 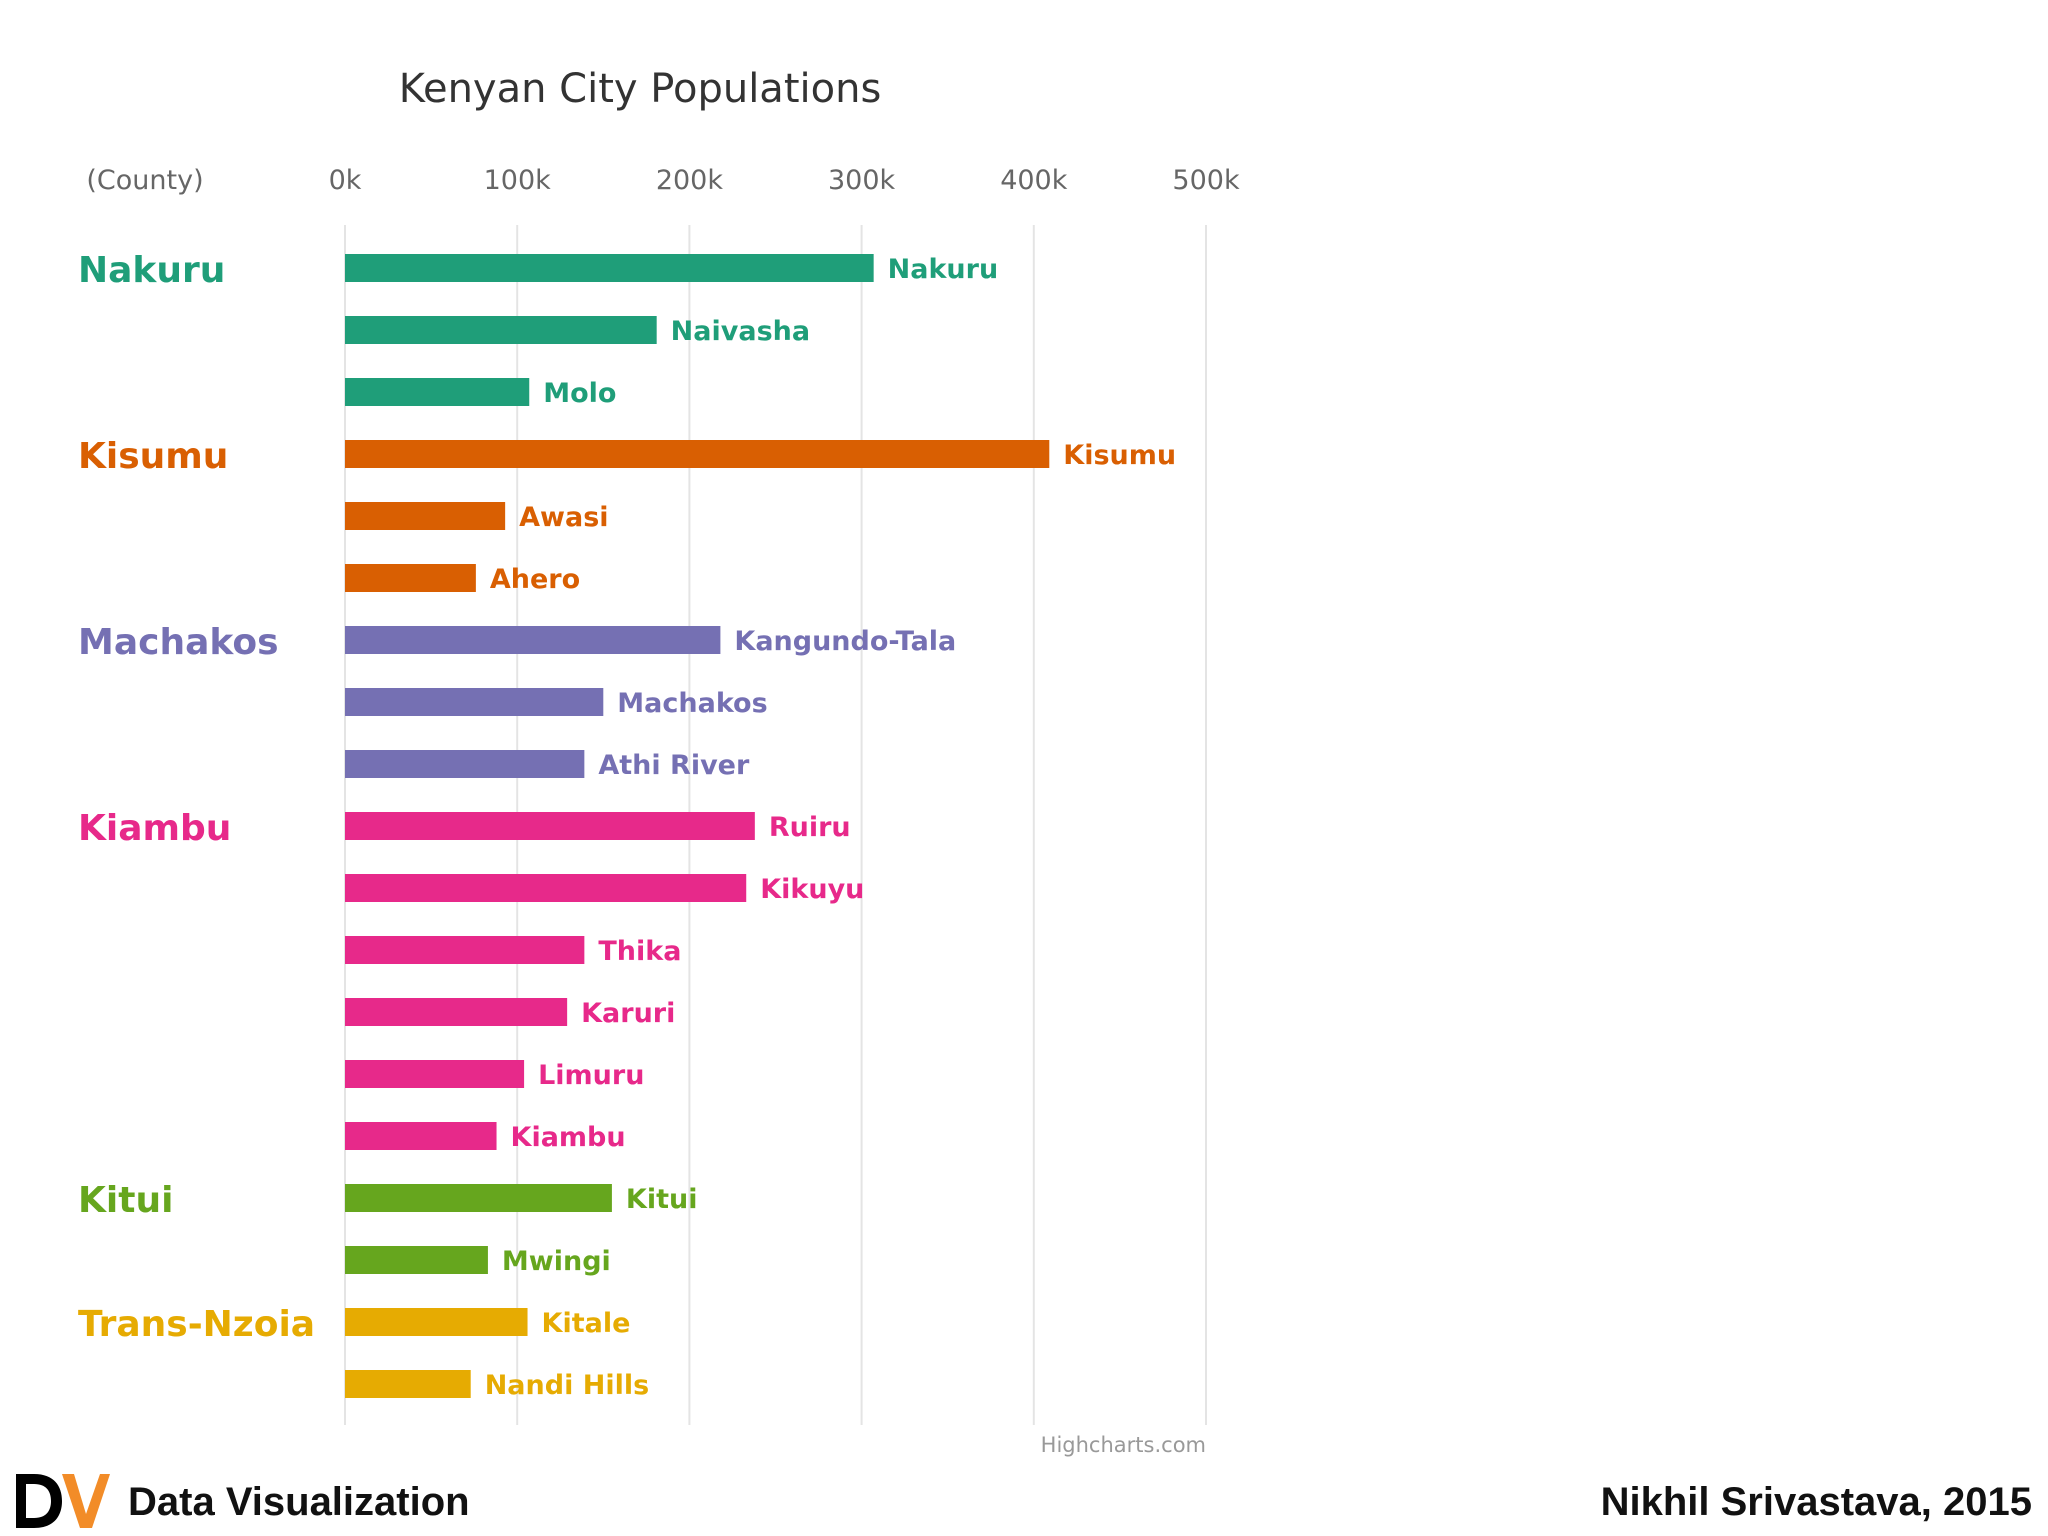 I want to click on bar-data-label: Limuru, so click(x=591, y=1075).